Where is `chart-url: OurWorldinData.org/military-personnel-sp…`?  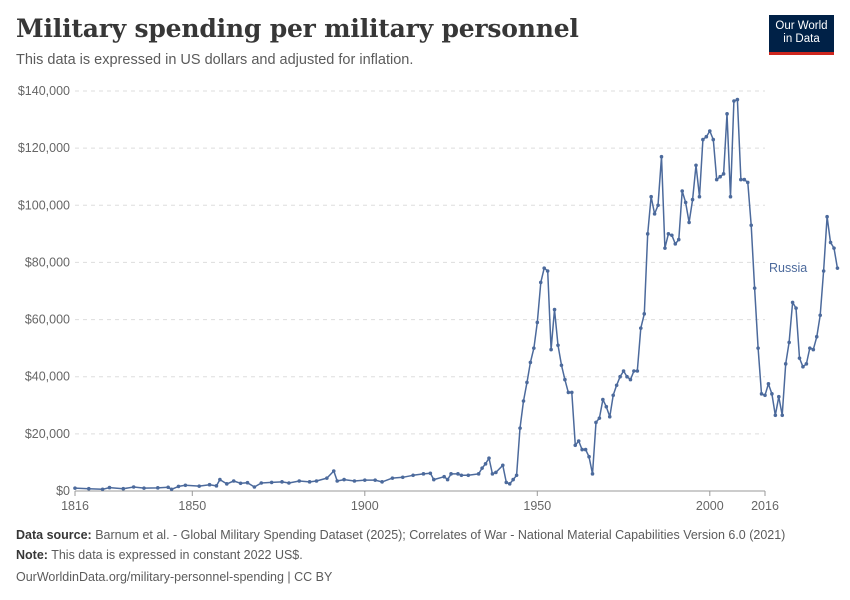
chart-url: OurWorldinData.org/military-personnel-sp… is located at coordinates (174, 577).